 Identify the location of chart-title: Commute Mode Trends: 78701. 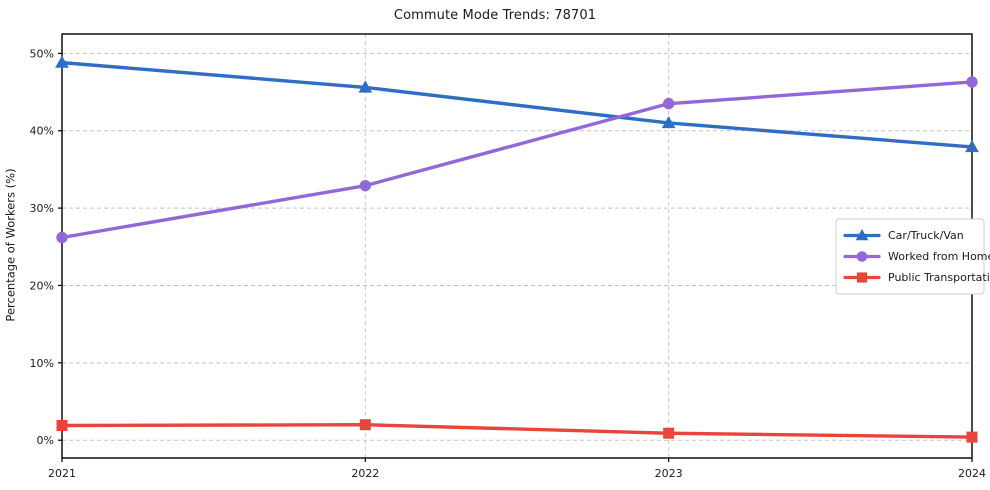
(495, 15).